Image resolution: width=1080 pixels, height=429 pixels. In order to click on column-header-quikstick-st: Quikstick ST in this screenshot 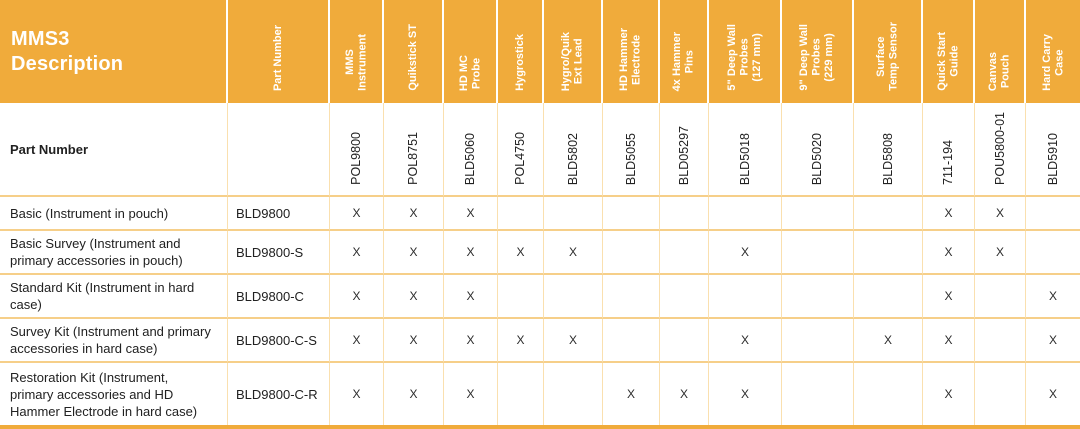, I will do `click(414, 51)`.